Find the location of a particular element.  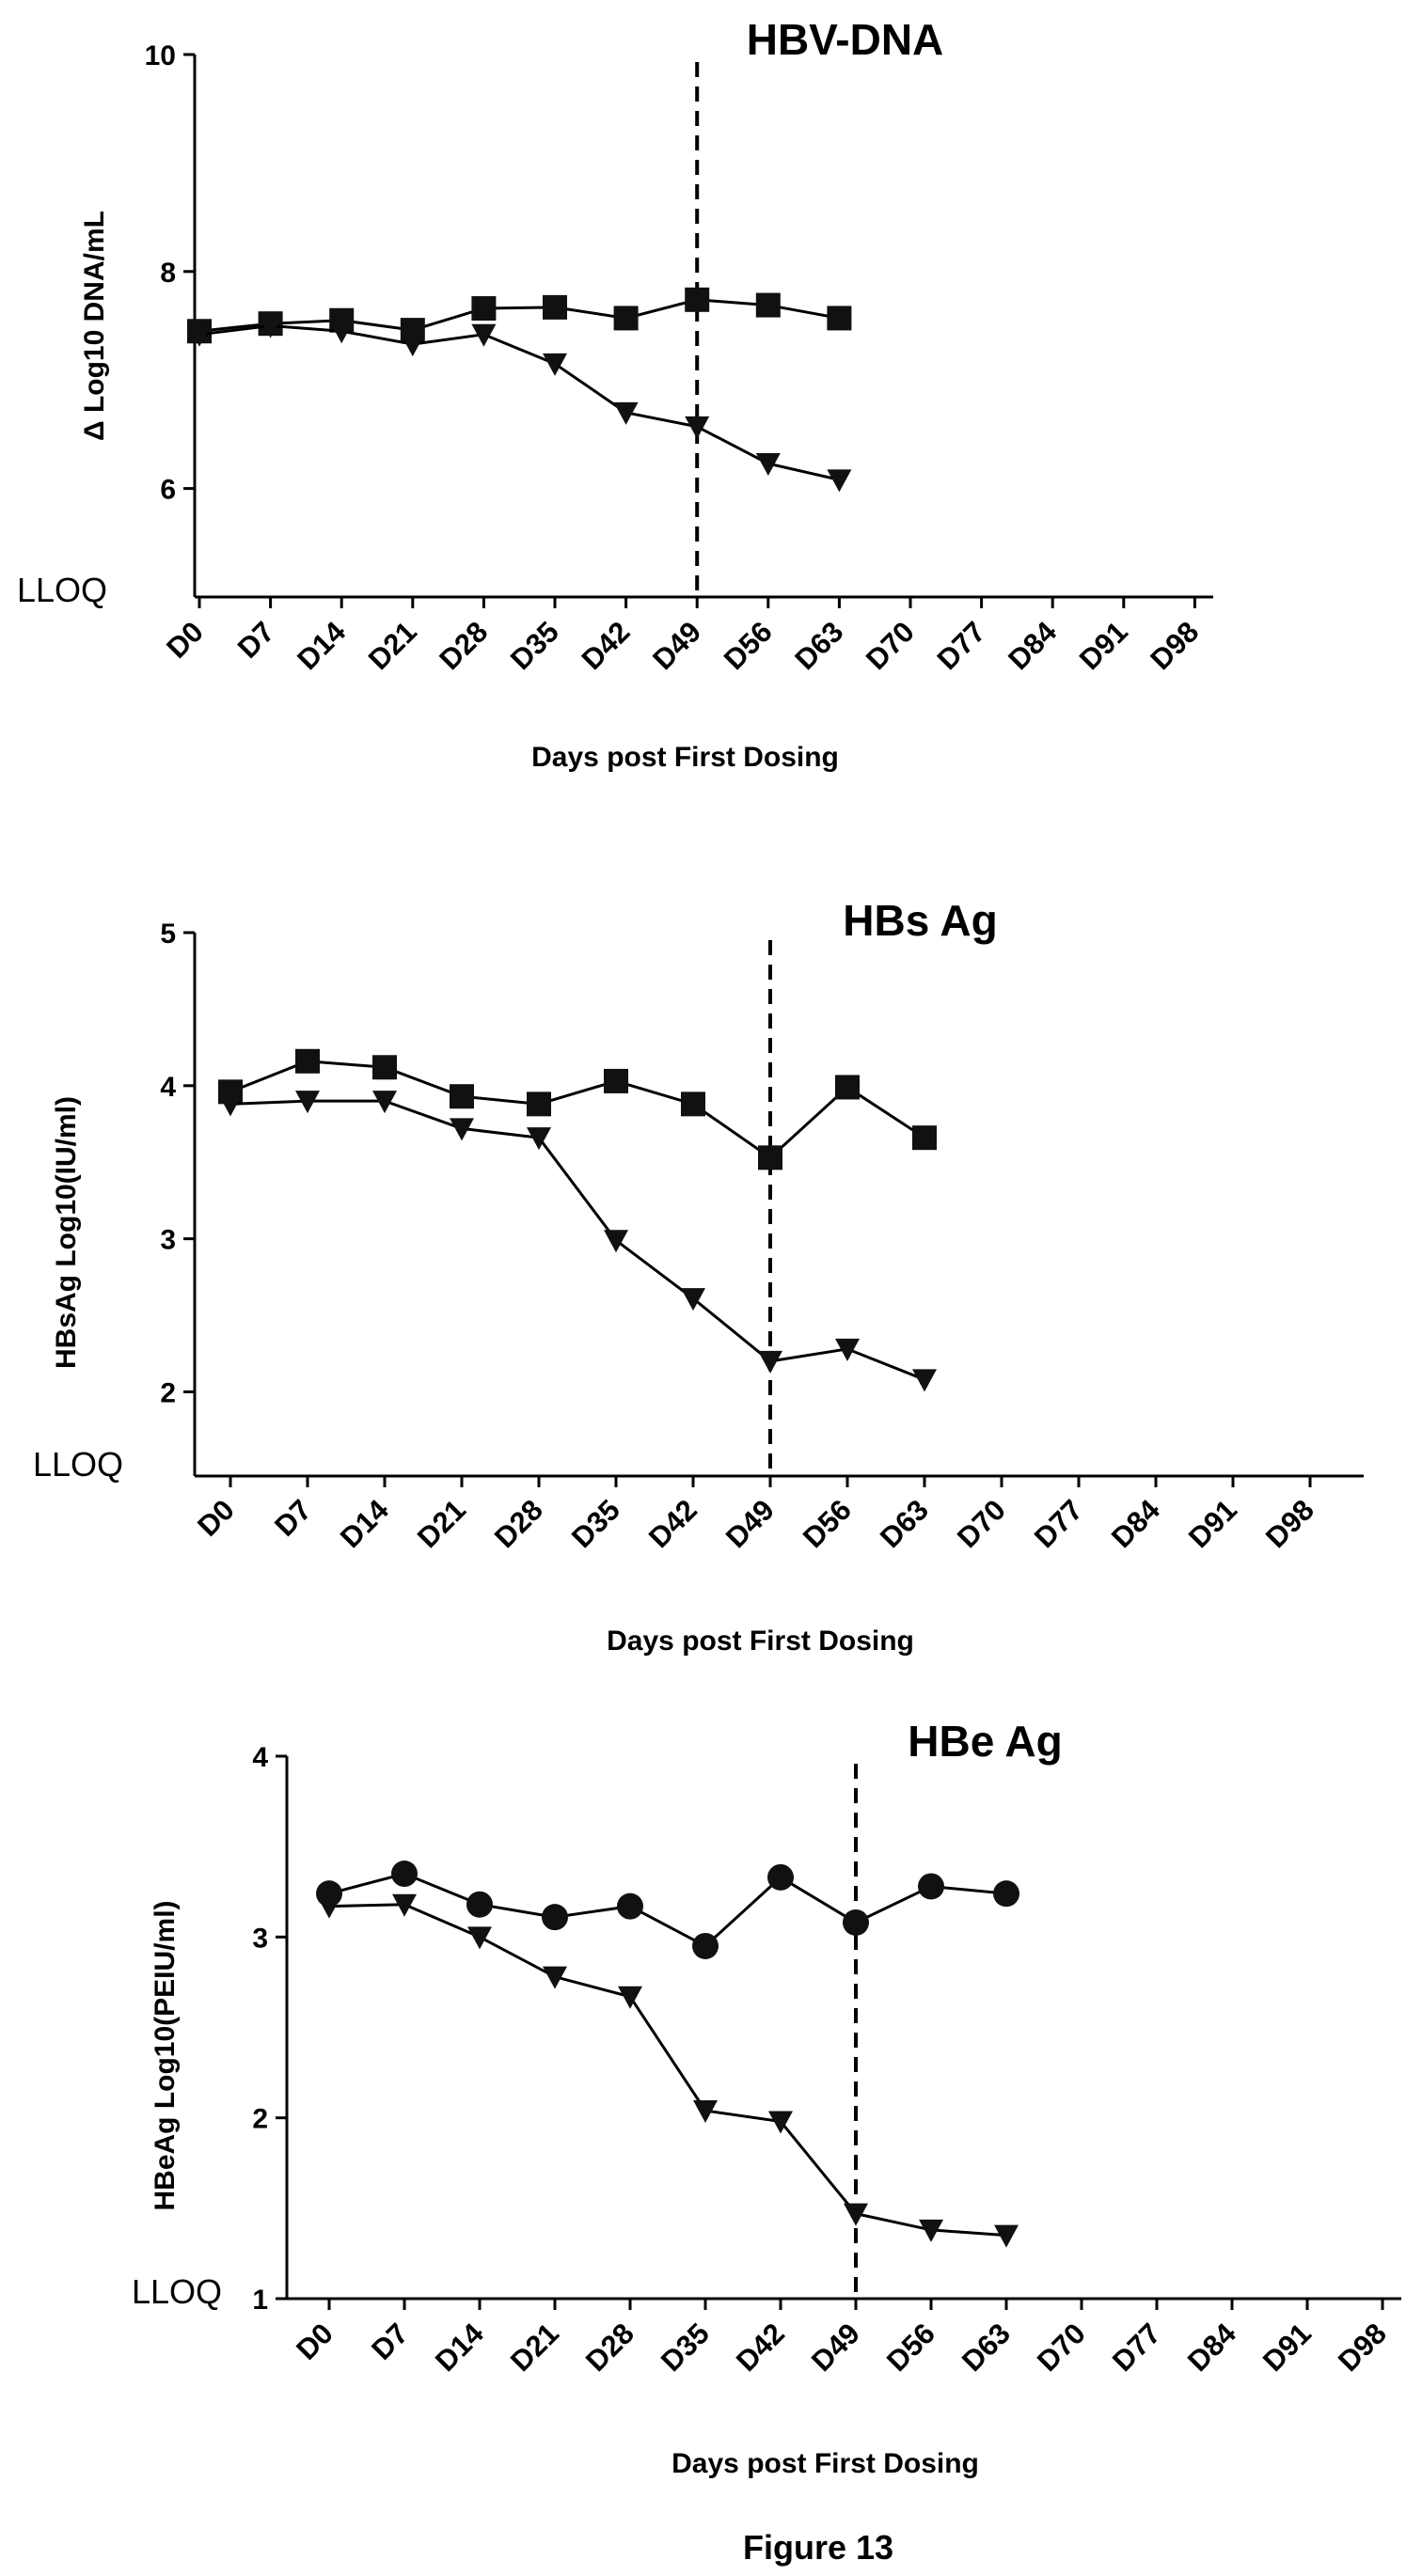

chart-title: HBV-DNA is located at coordinates (845, 39).